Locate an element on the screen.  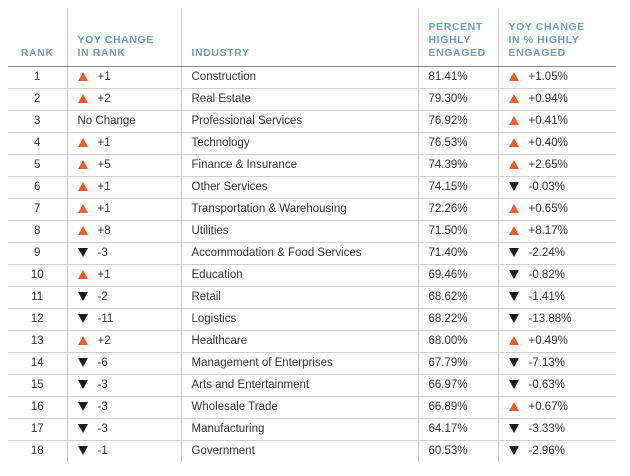
industry-cell: Utilities is located at coordinates (299, 231).